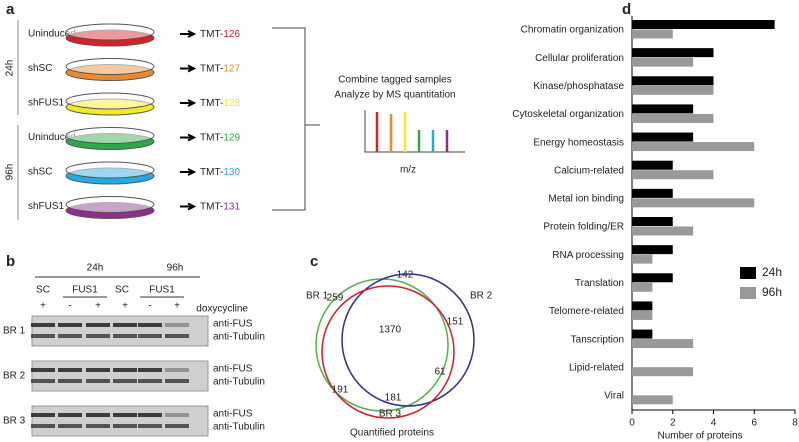  Describe the element at coordinates (596, 367) in the screenshot. I see `y-tick-label: Lipid-related` at that location.